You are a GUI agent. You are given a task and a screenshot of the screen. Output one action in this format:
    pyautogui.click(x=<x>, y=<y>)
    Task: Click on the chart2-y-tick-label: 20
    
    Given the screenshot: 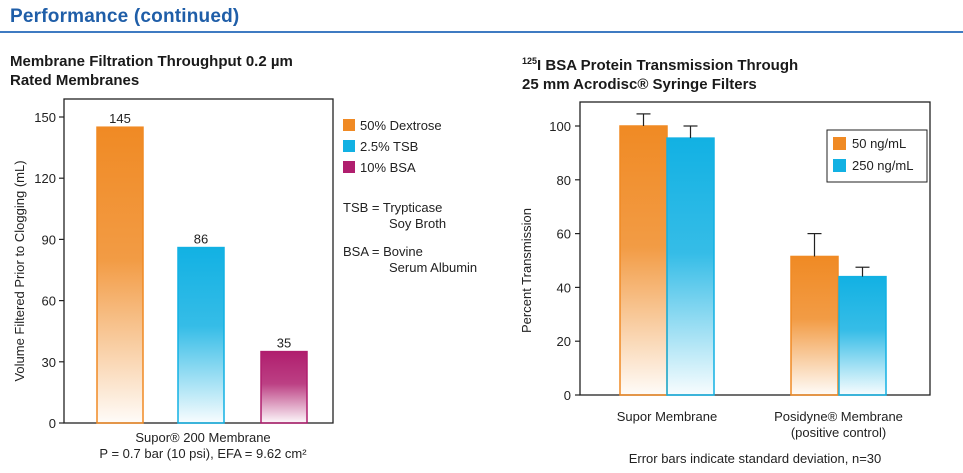 What is the action you would take?
    pyautogui.click(x=564, y=341)
    